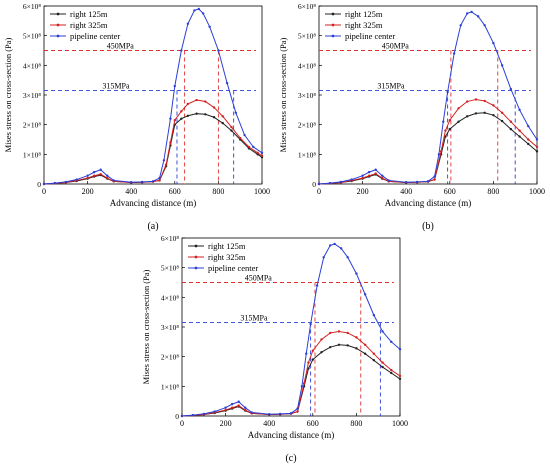  I want to click on y-tick-label: 2×10⁸, so click(32, 125).